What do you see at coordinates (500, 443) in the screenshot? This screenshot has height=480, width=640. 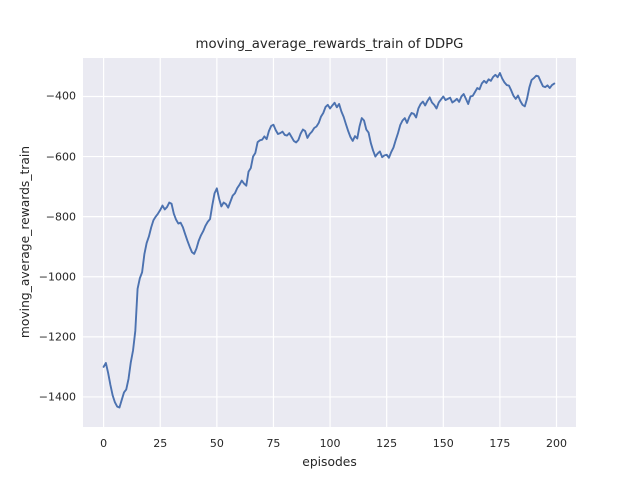 I see `x-tick-label: 175` at bounding box center [500, 443].